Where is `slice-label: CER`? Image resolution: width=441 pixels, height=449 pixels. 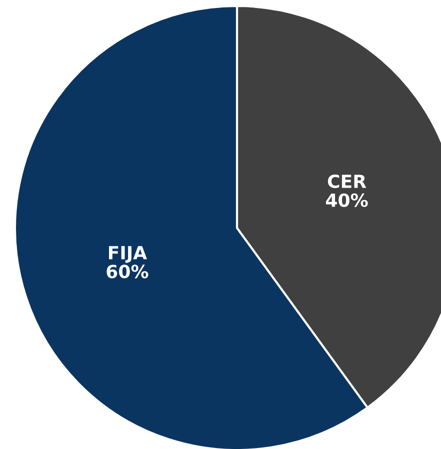
slice-label: CER is located at coordinates (347, 181).